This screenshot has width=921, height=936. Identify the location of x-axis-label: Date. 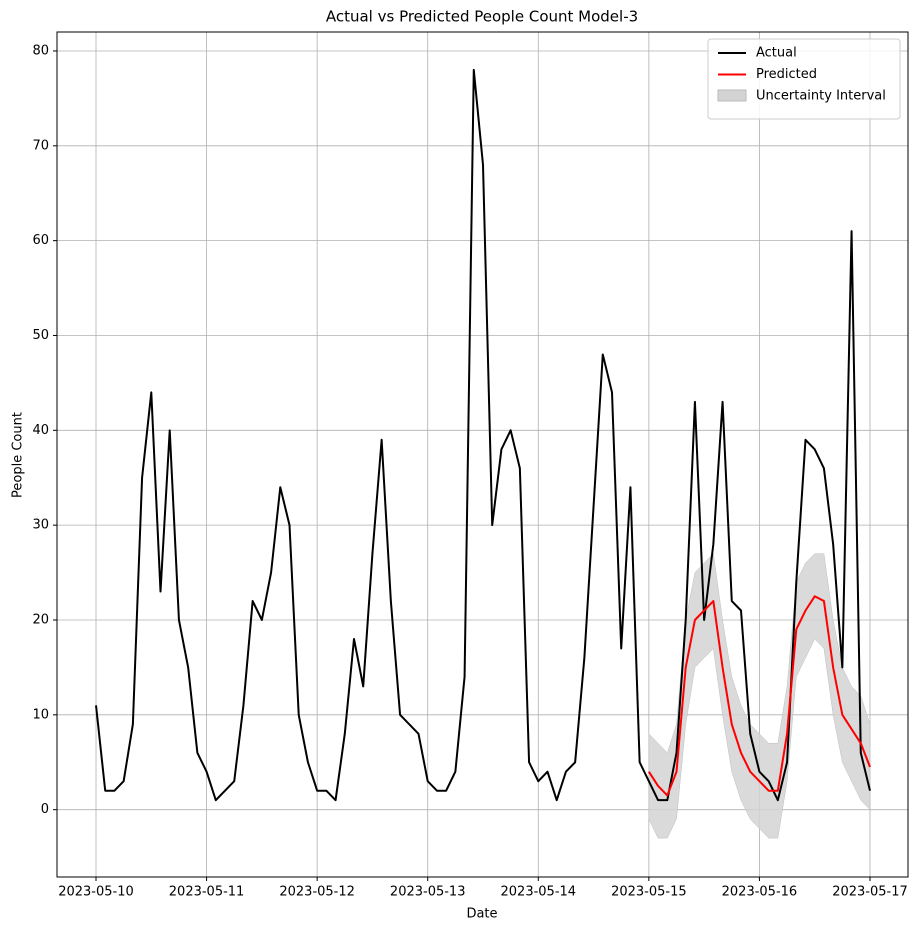
(481, 914).